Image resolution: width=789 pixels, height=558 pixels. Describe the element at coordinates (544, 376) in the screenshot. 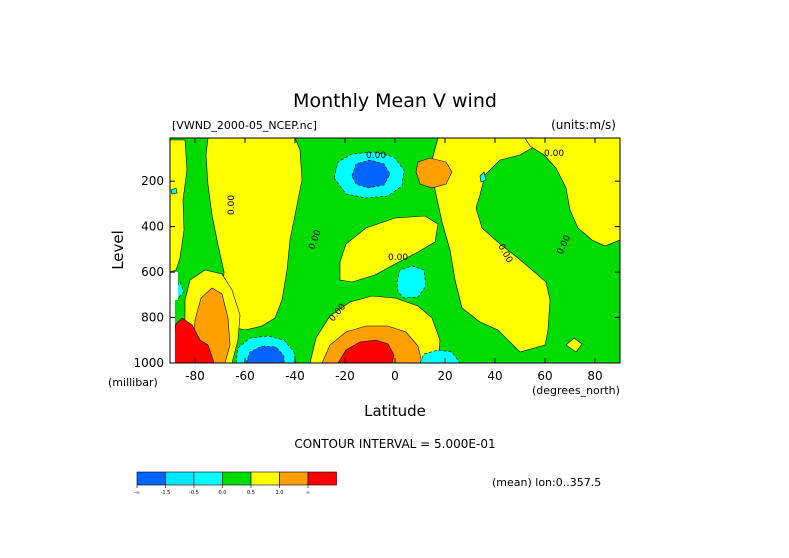

I see `x-tick-label: 60` at that location.